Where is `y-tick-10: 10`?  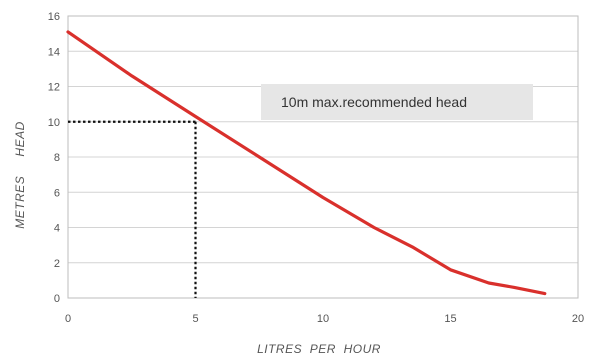
y-tick-10: 10 is located at coordinates (54, 123).